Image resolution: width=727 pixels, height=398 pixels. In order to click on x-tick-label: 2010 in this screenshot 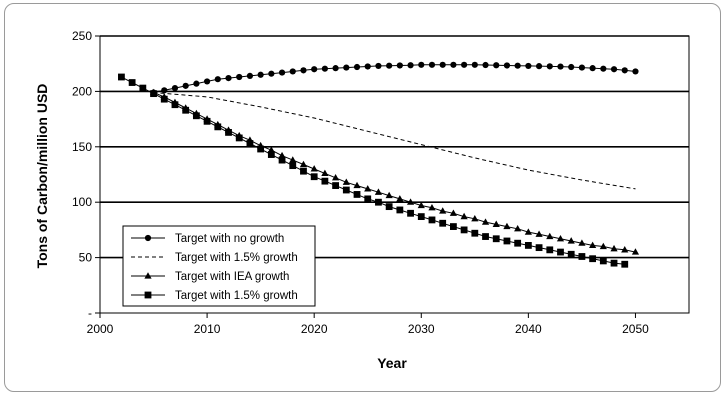, I will do `click(207, 329)`.